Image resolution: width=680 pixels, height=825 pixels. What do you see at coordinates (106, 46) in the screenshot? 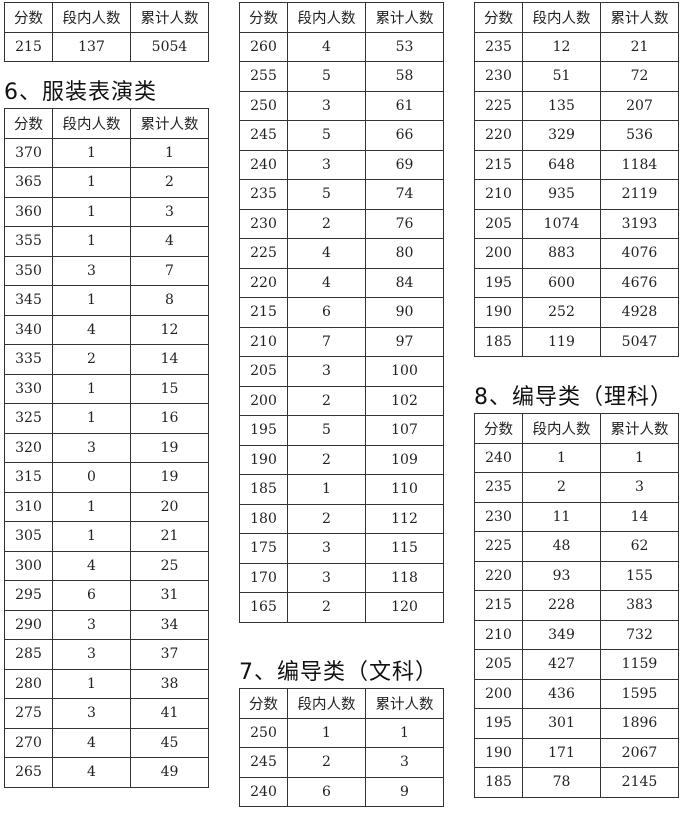
I see `table-row: 215 137 5054` at bounding box center [106, 46].